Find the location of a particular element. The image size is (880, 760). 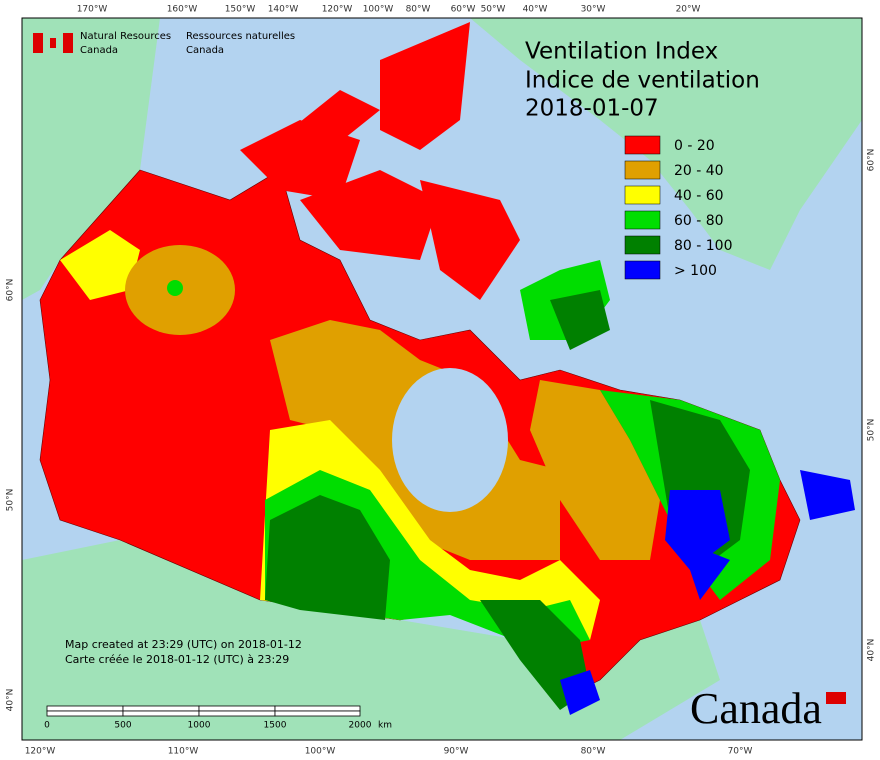

scale-label: 0 is located at coordinates (47, 726).